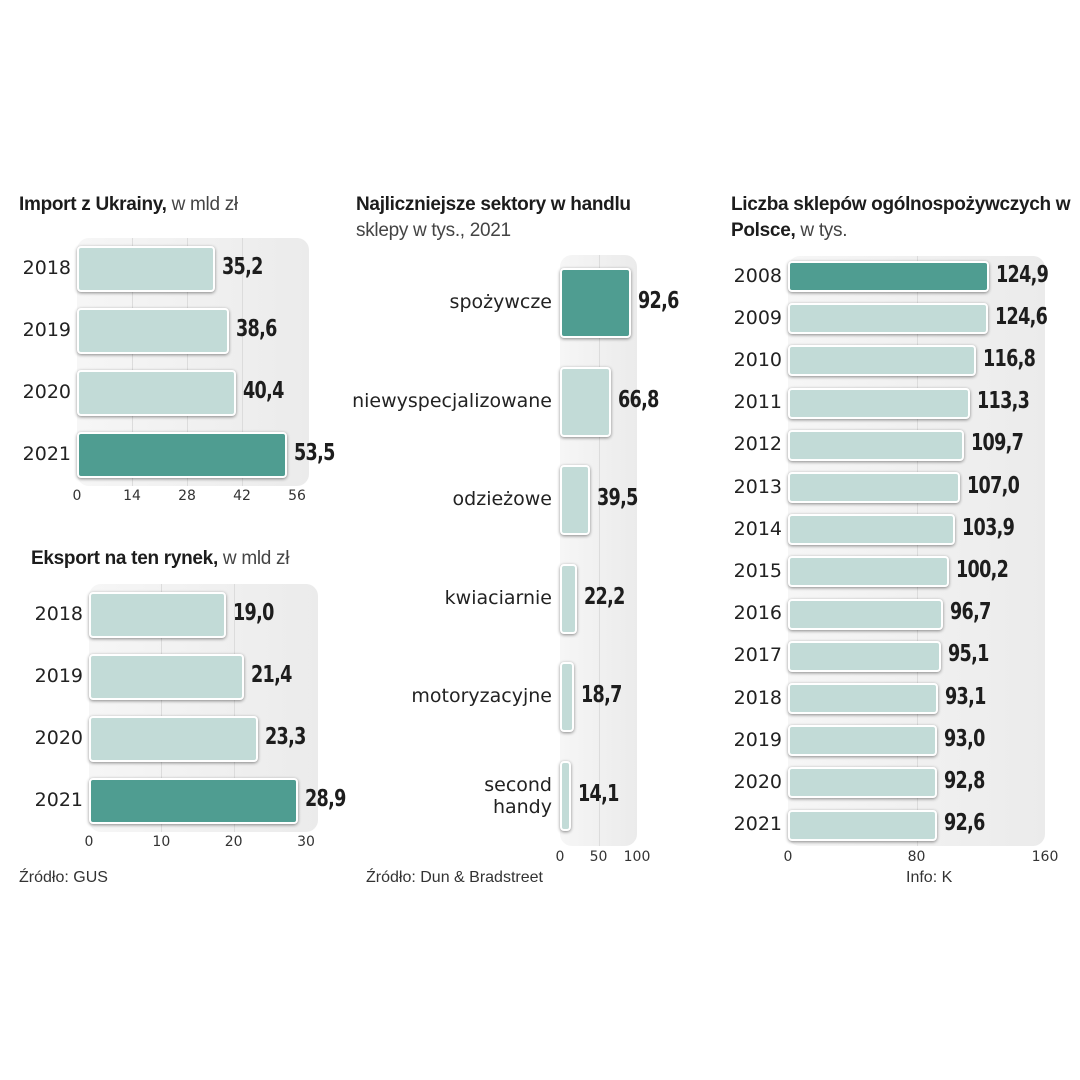 The width and height of the screenshot is (1080, 1080). I want to click on sklepy-category-label: 2009, so click(757, 317).